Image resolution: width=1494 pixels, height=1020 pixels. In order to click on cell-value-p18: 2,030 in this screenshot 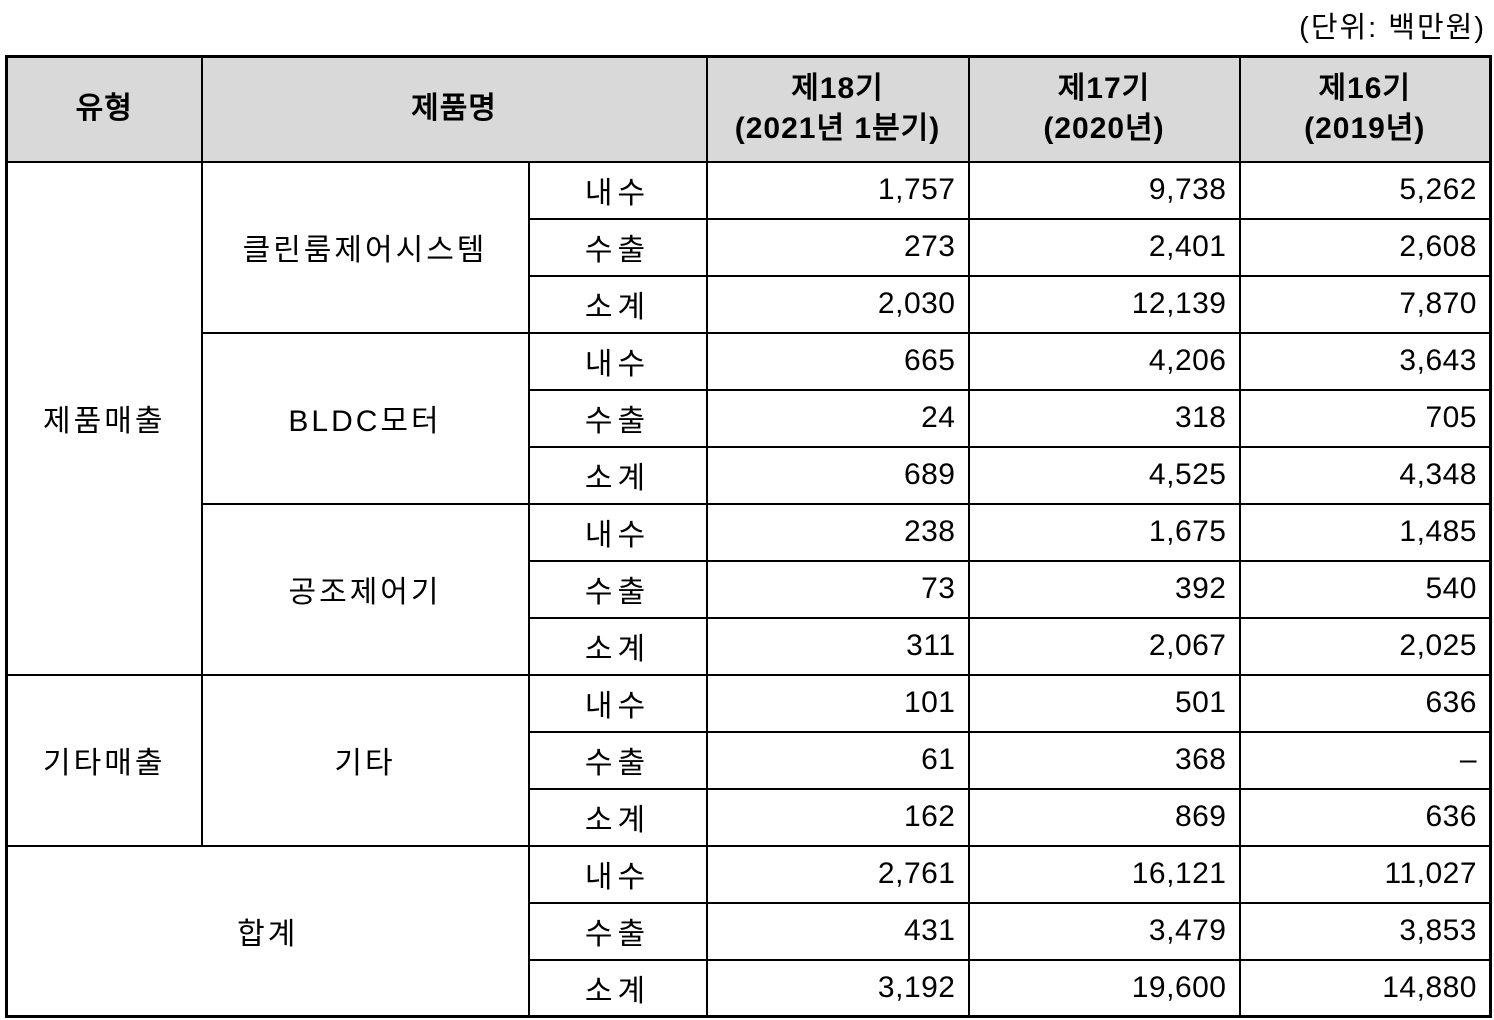, I will do `click(837, 304)`.